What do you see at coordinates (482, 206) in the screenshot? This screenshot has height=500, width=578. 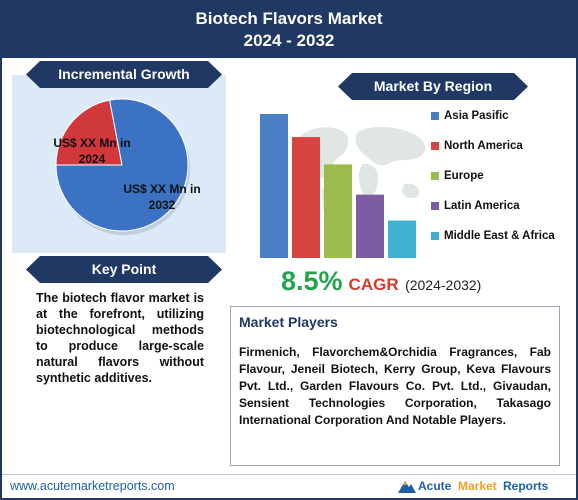 I see `legend-label: Latin America` at bounding box center [482, 206].